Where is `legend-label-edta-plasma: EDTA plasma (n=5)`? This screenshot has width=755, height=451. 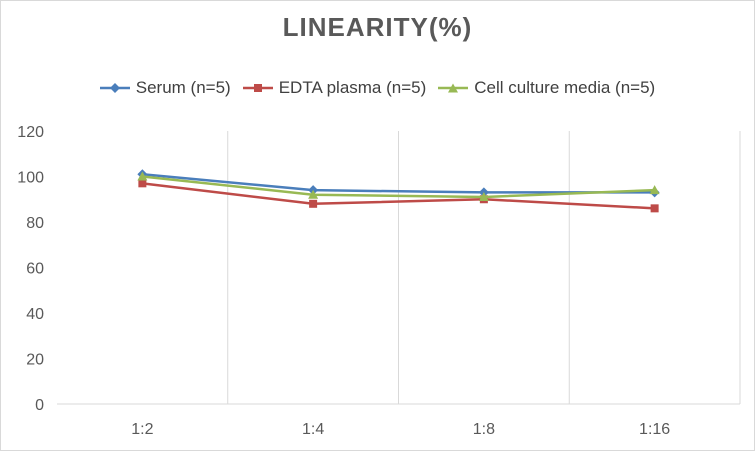 legend-label-edta-plasma: EDTA plasma (n=5) is located at coordinates (352, 87).